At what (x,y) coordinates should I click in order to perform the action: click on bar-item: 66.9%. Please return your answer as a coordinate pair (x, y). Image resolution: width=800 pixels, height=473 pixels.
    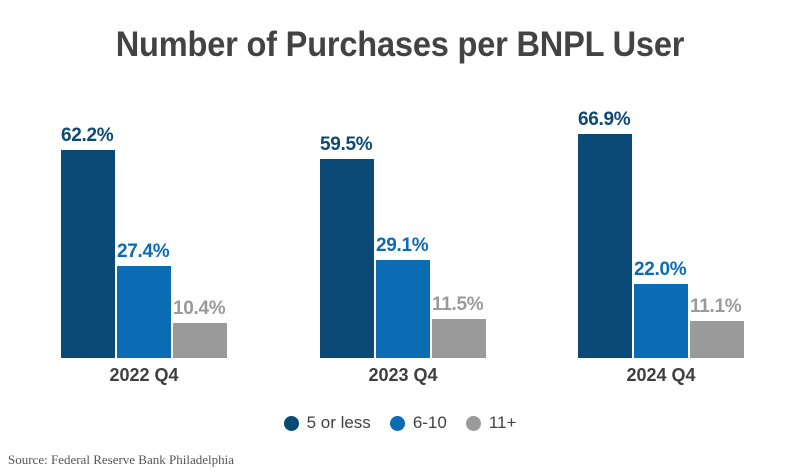
    Looking at the image, I should click on (605, 179).